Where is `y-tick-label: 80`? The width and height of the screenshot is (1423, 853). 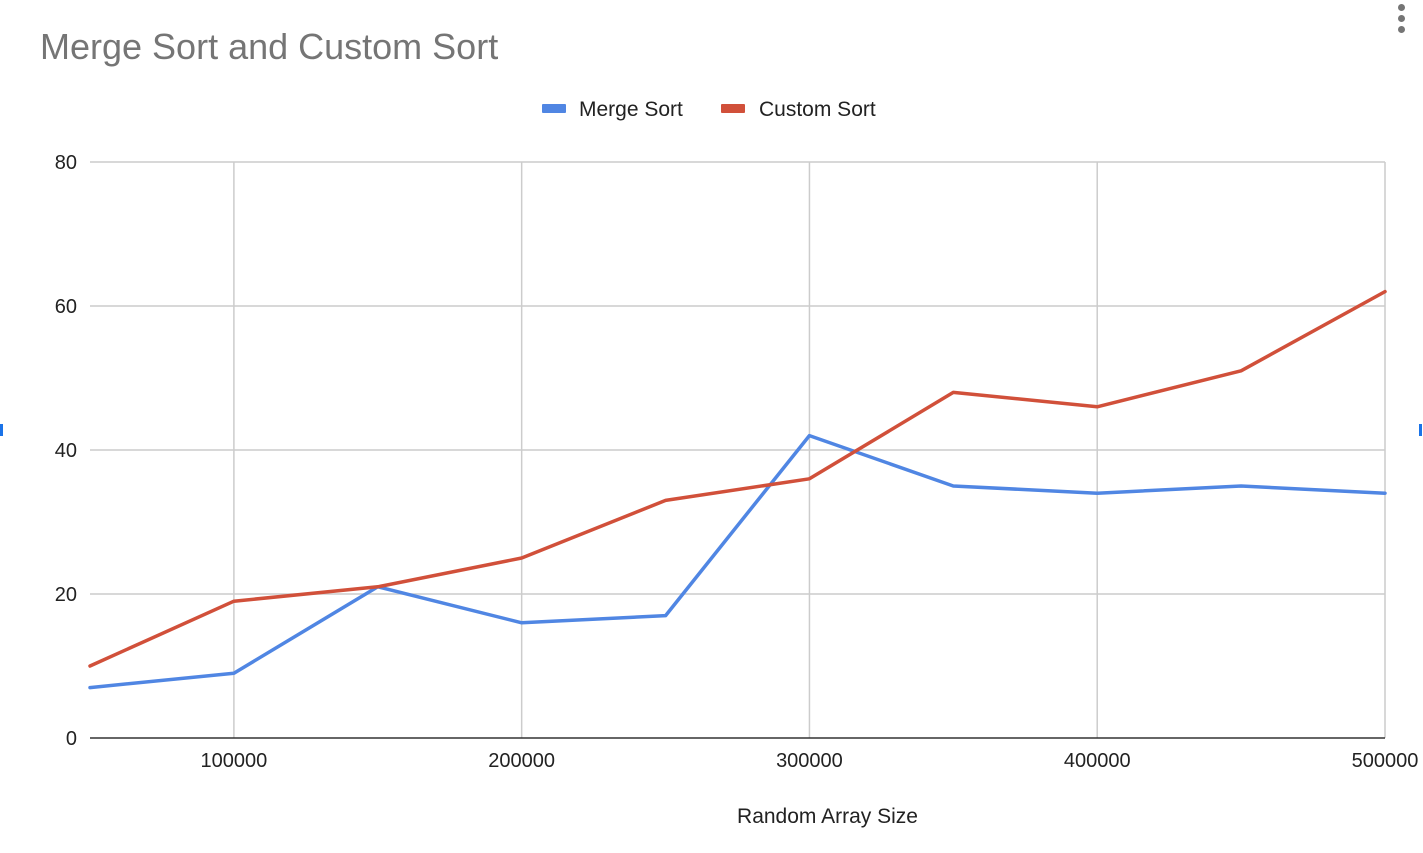 y-tick-label: 80 is located at coordinates (66, 163).